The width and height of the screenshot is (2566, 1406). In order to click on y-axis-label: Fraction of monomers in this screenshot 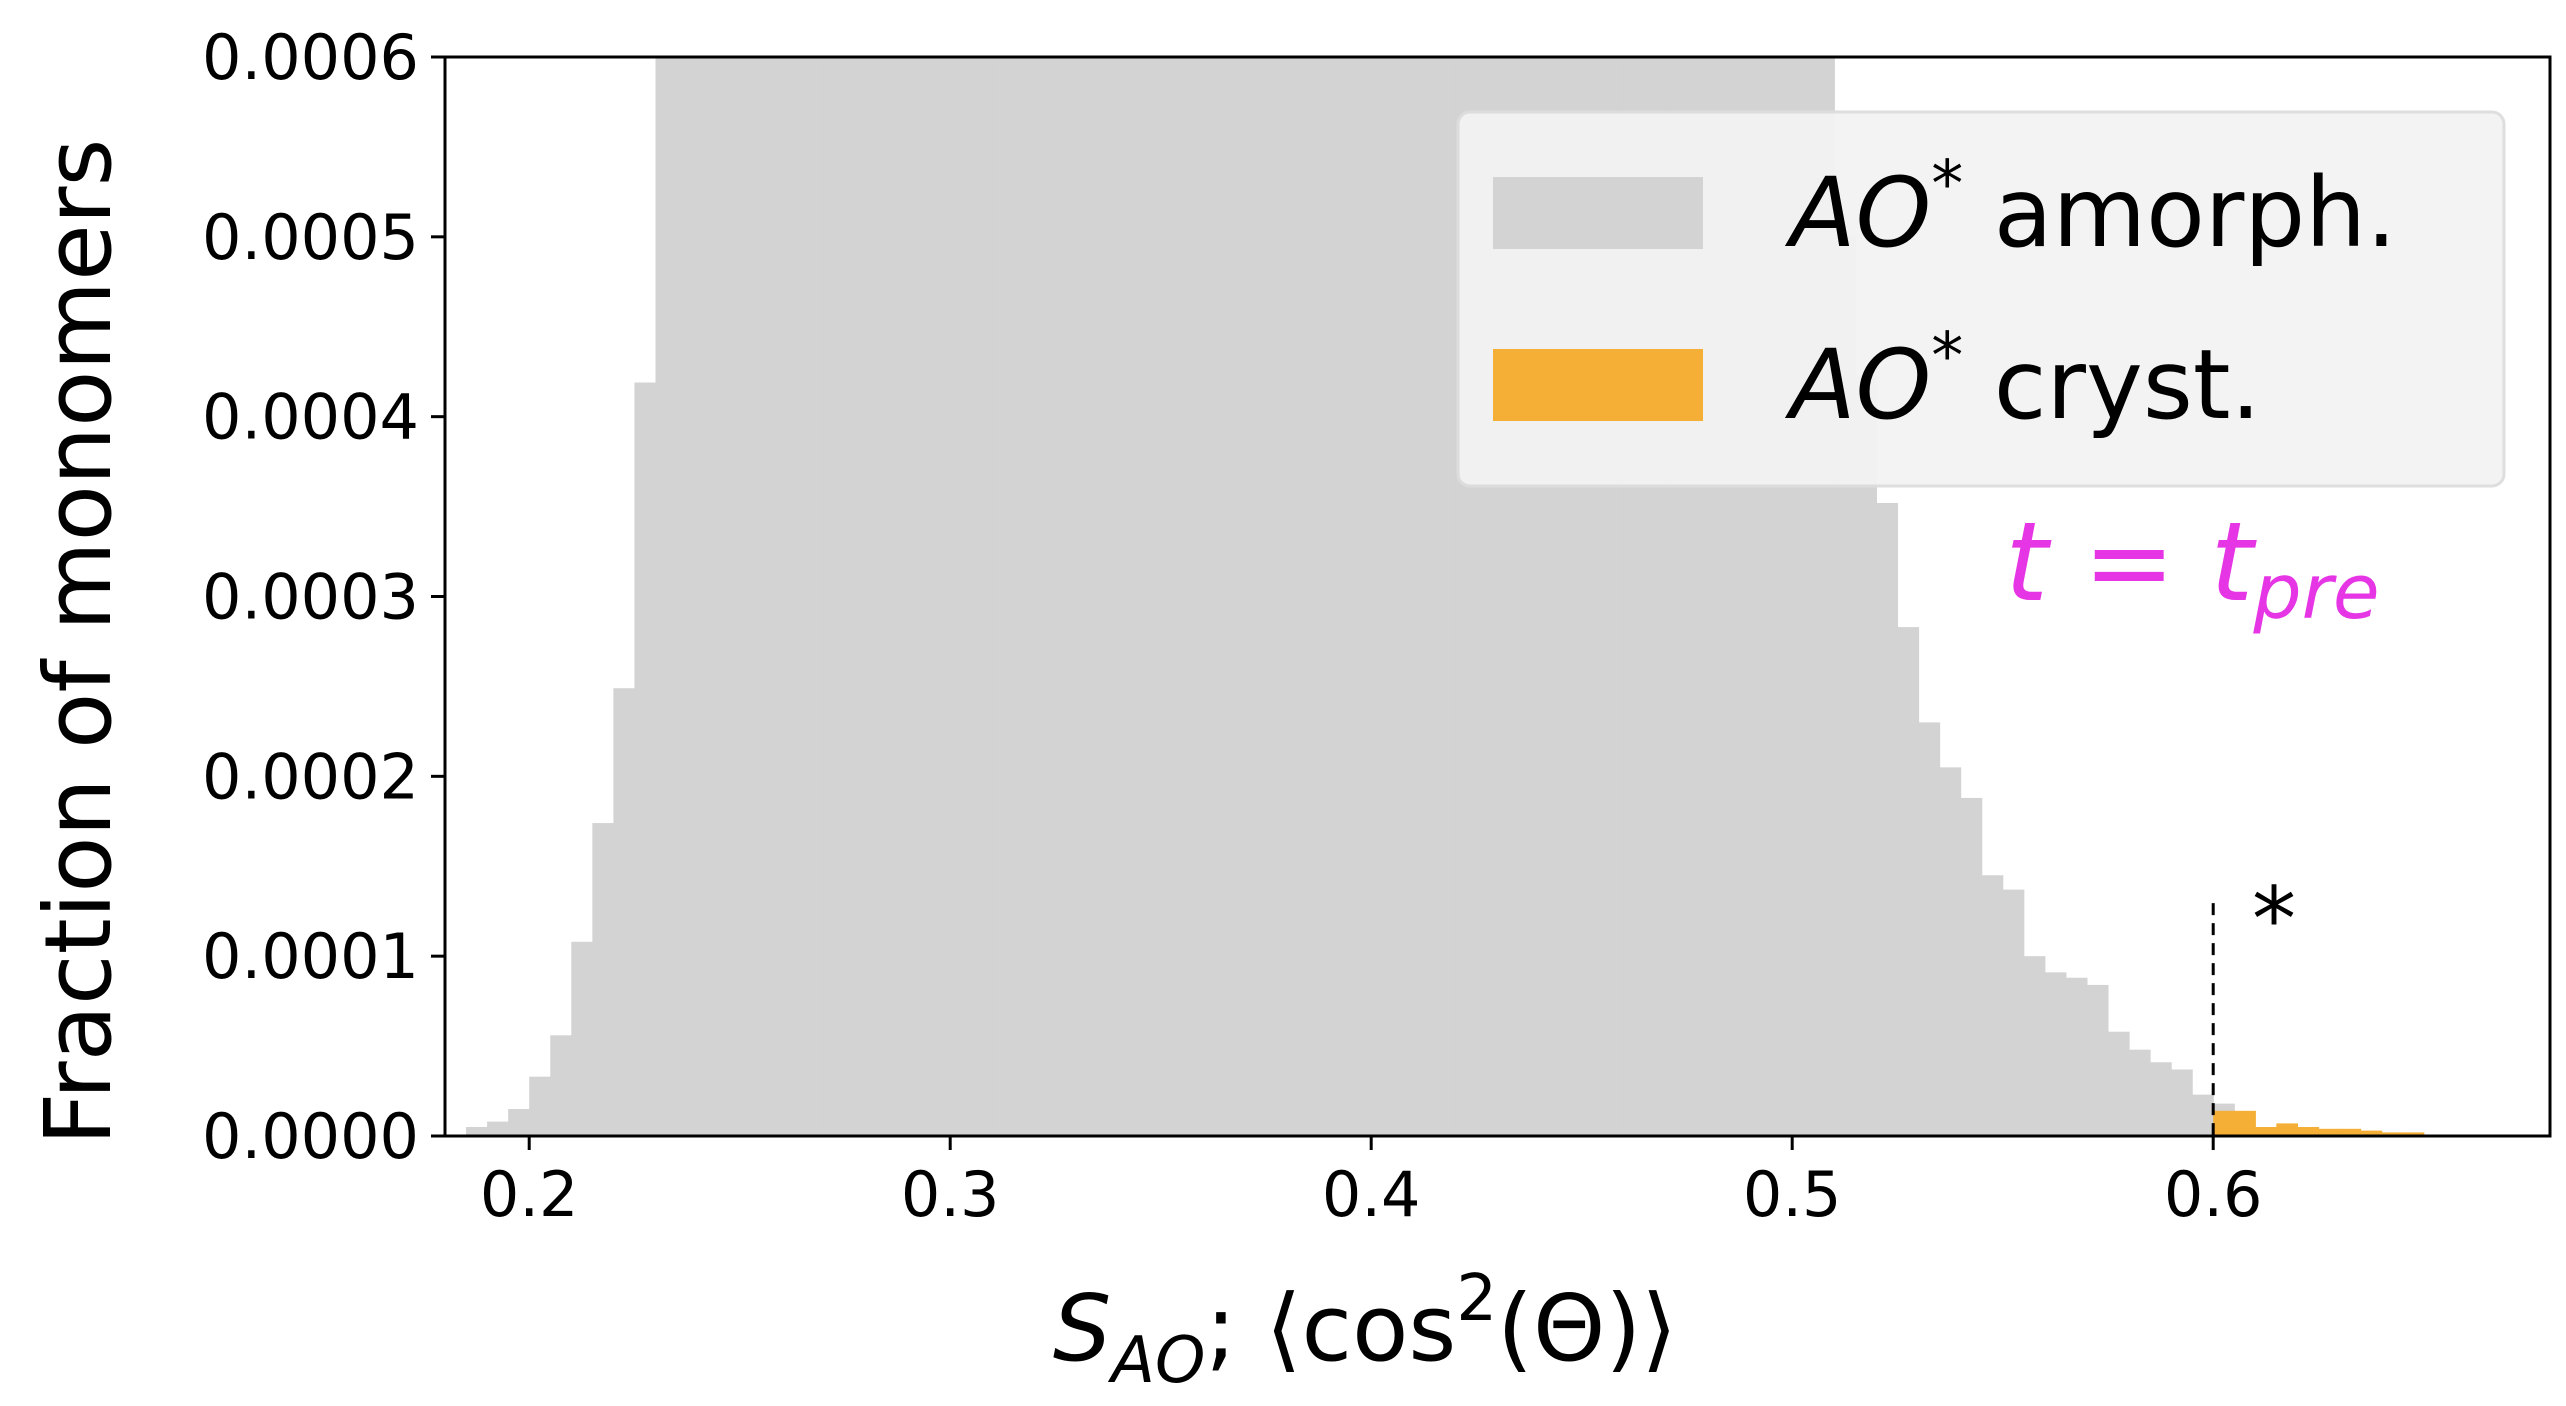, I will do `click(78, 642)`.